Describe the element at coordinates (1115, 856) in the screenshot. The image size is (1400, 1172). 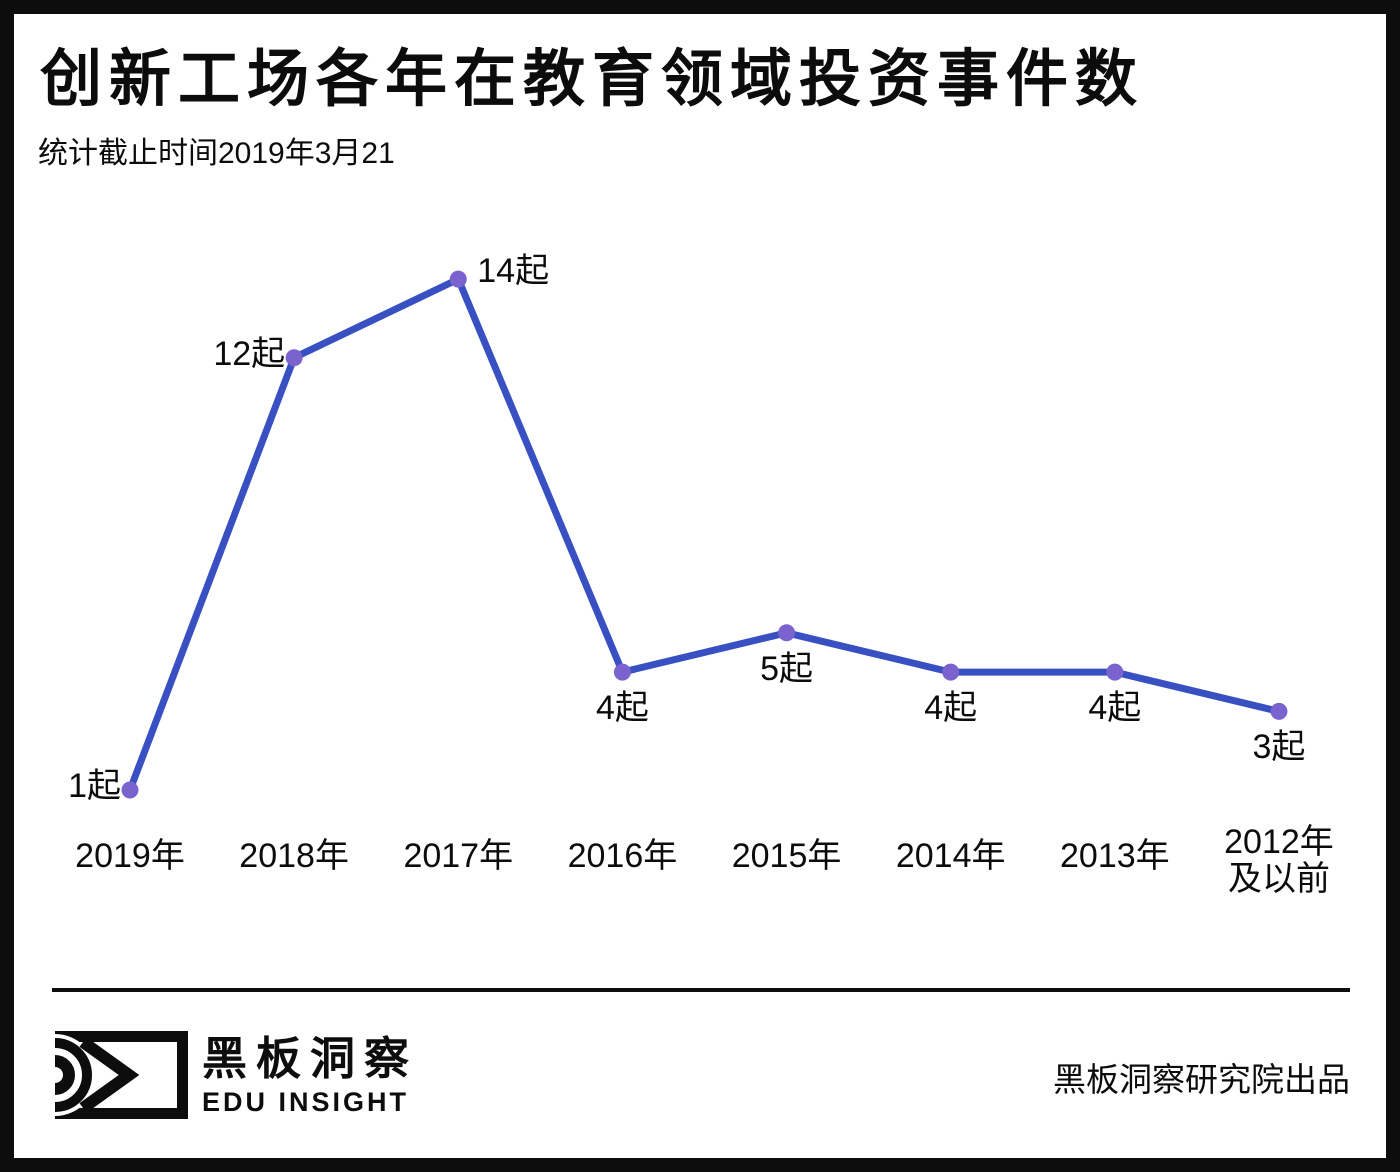
I see `x-axis-label: 2013年` at that location.